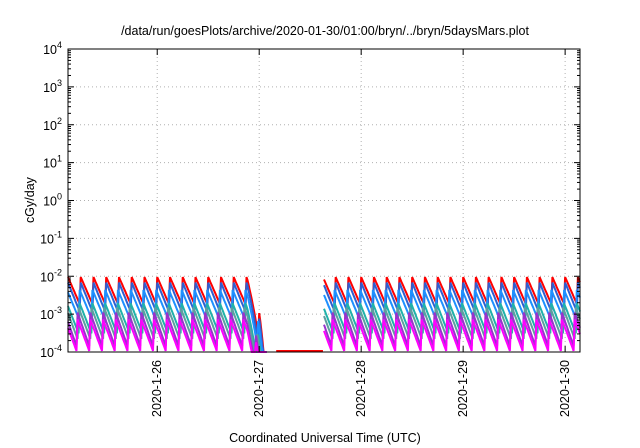 This screenshot has width=640, height=448. What do you see at coordinates (52, 86) in the screenshot?
I see `y-tick-label: 10³` at bounding box center [52, 86].